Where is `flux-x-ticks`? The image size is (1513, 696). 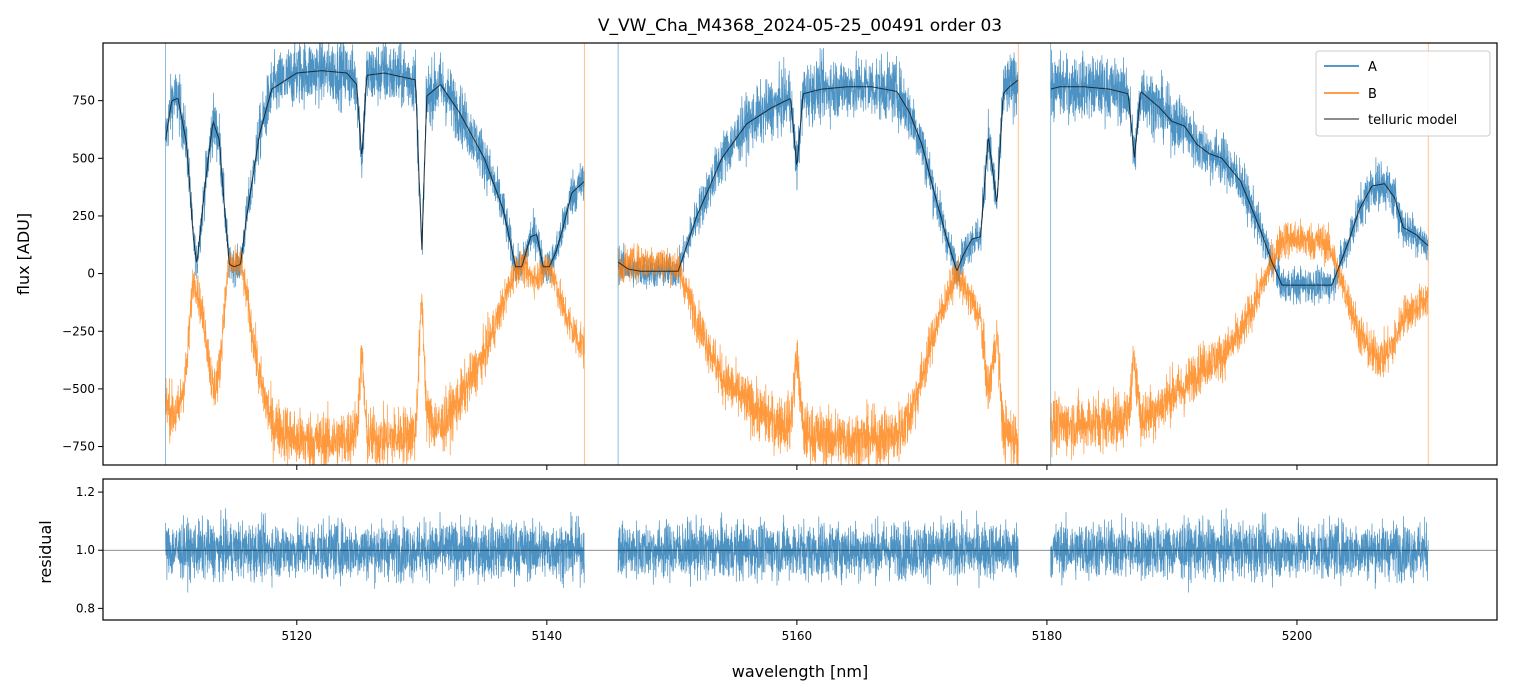 flux-x-ticks is located at coordinates (797, 467).